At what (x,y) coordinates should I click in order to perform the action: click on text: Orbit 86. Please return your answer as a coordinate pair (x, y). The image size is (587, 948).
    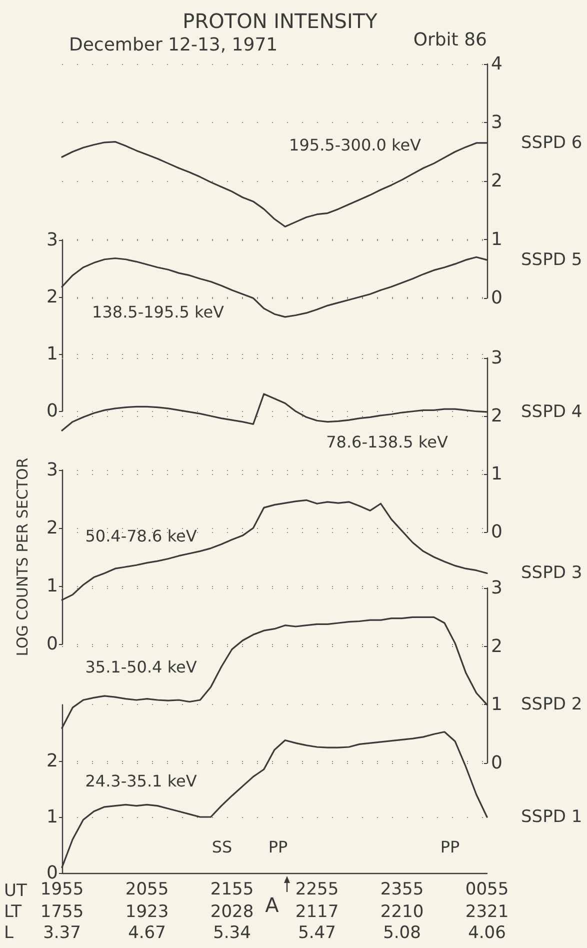
    Looking at the image, I should click on (450, 40).